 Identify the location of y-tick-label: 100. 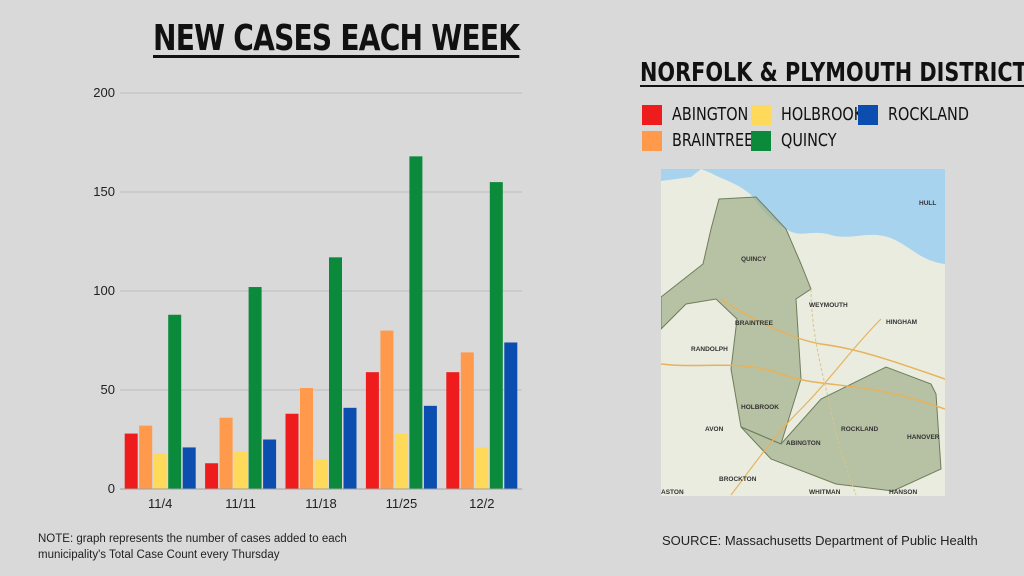
(104, 290).